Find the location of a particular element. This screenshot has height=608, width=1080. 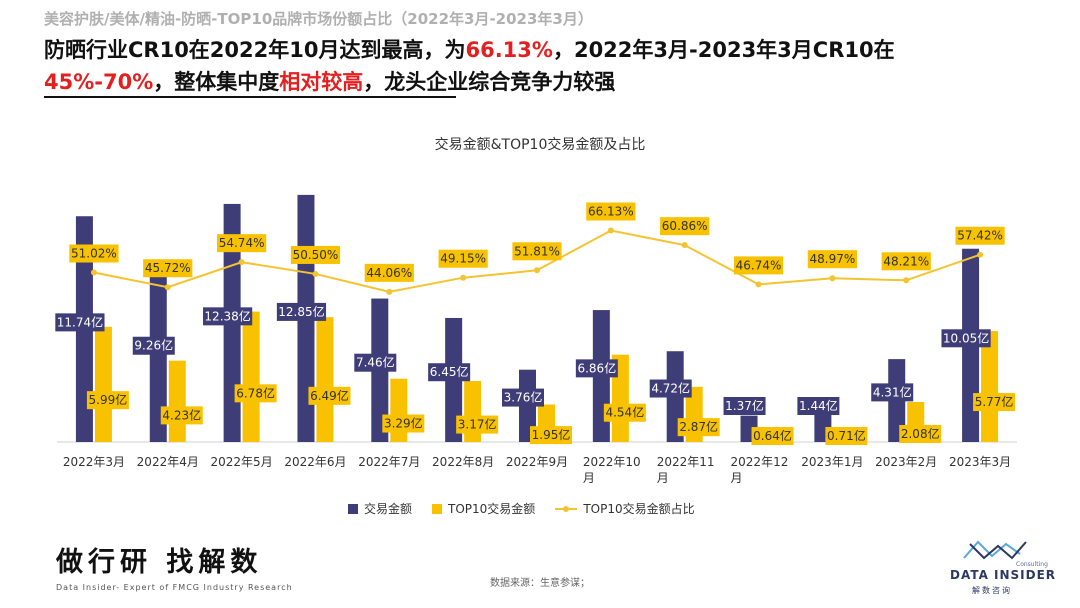

data-label-share: 48.97% is located at coordinates (832, 259).